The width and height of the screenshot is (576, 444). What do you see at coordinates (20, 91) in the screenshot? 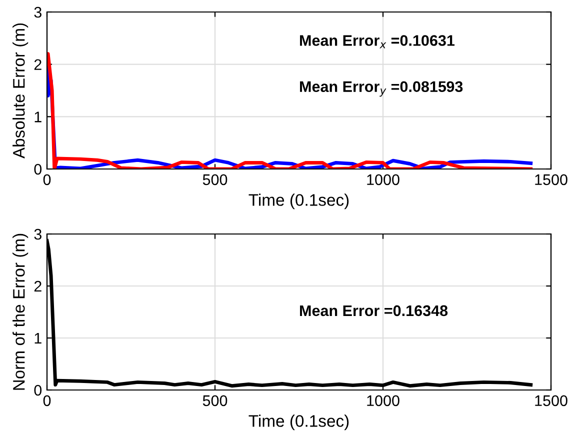
I see `y-axis-title: Absolute Error (m)` at bounding box center [20, 91].